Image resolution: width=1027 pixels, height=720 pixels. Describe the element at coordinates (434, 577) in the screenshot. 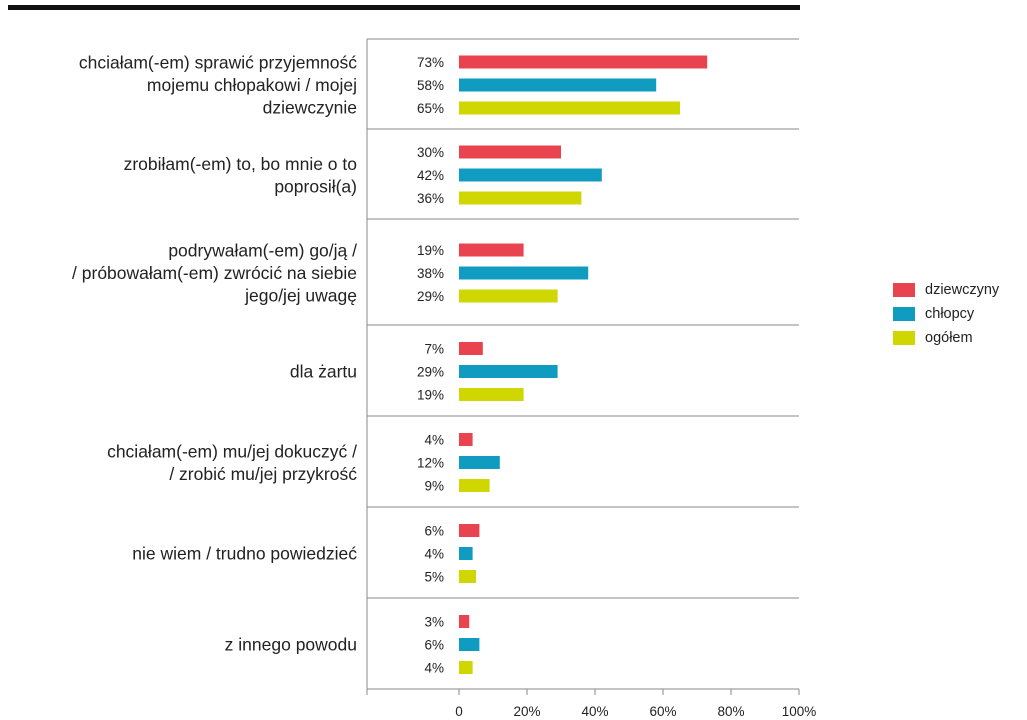

I see `value-label: 5%` at that location.